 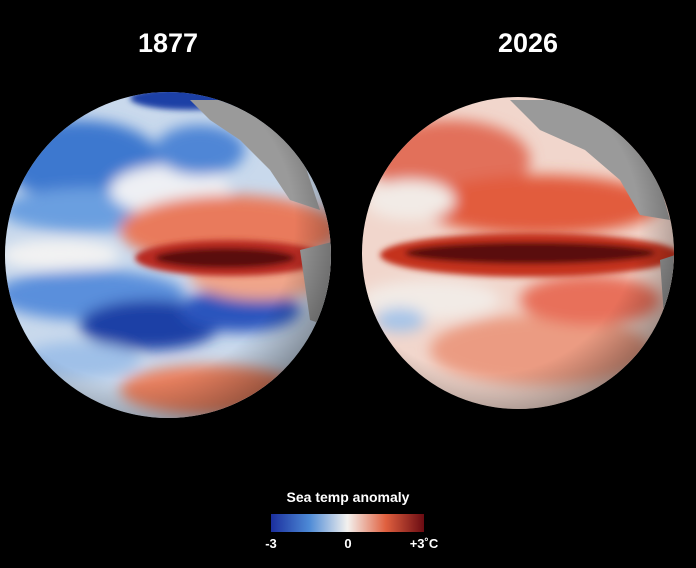 What do you see at coordinates (424, 543) in the screenshot?
I see `legend-label: +3˚C` at bounding box center [424, 543].